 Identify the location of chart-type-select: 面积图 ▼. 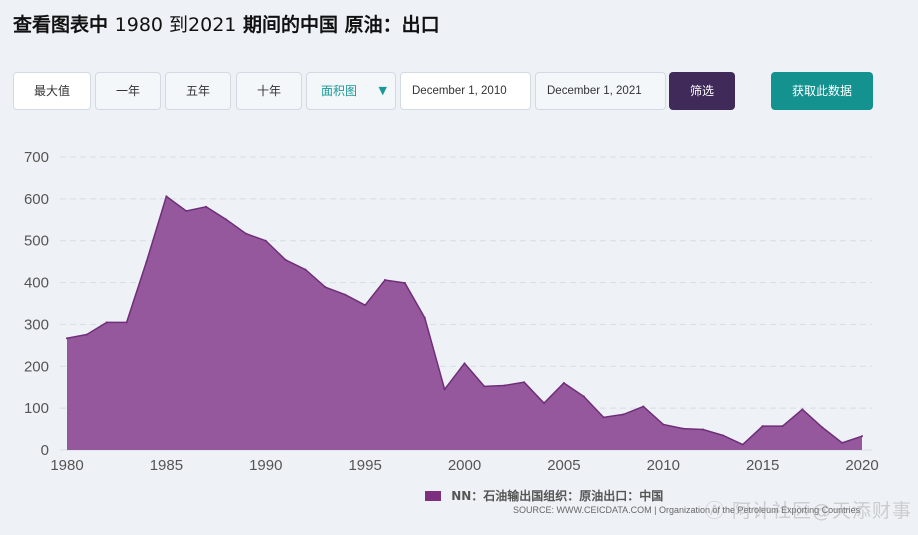
(351, 91).